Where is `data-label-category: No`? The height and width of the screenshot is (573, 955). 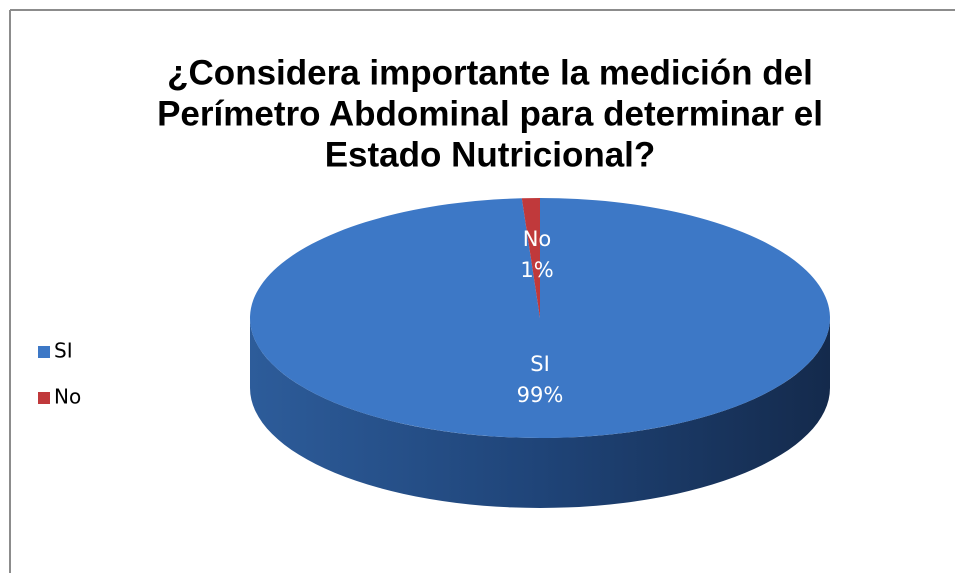
data-label-category: No is located at coordinates (537, 239).